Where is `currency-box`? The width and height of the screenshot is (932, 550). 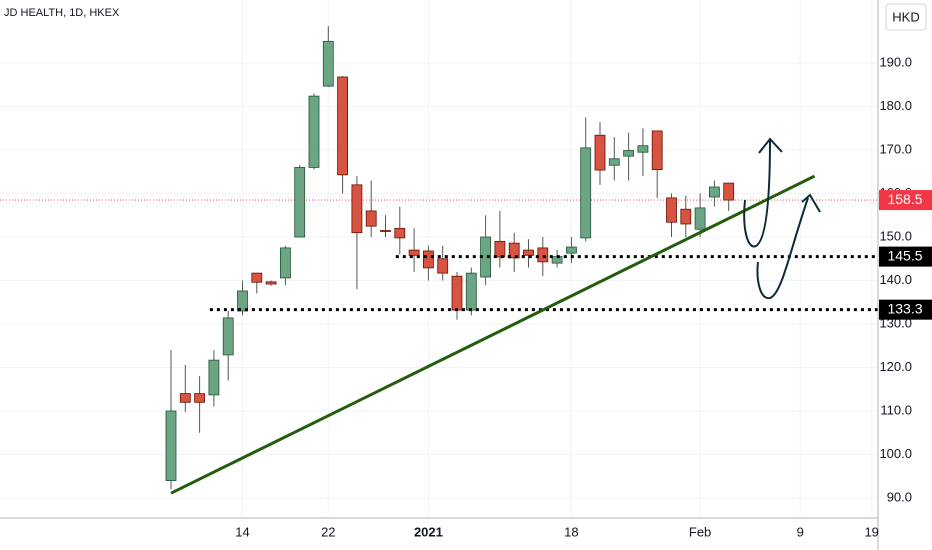
currency-box is located at coordinates (906, 17).